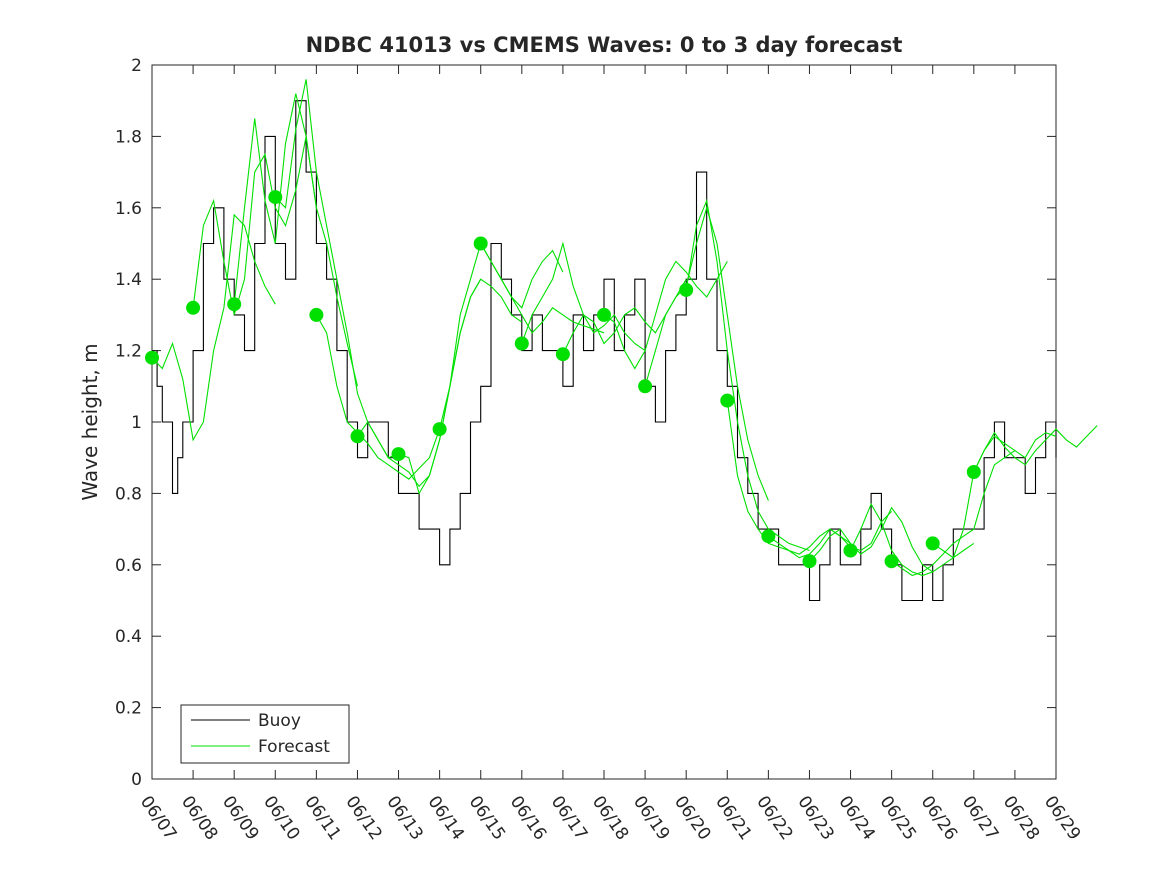 Image resolution: width=1167 pixels, height=879 pixels. Describe the element at coordinates (136, 423) in the screenshot. I see `y-tick-label: 1` at that location.